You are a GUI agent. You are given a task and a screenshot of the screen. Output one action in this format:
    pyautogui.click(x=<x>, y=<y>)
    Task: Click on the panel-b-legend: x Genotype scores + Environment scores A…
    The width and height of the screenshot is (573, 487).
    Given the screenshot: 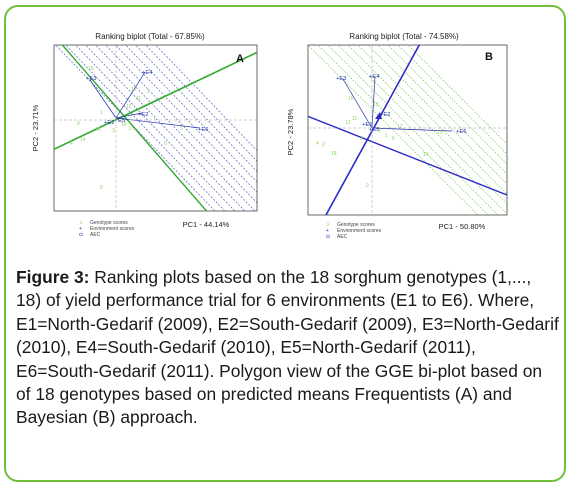 What is the action you would take?
    pyautogui.click(x=354, y=231)
    